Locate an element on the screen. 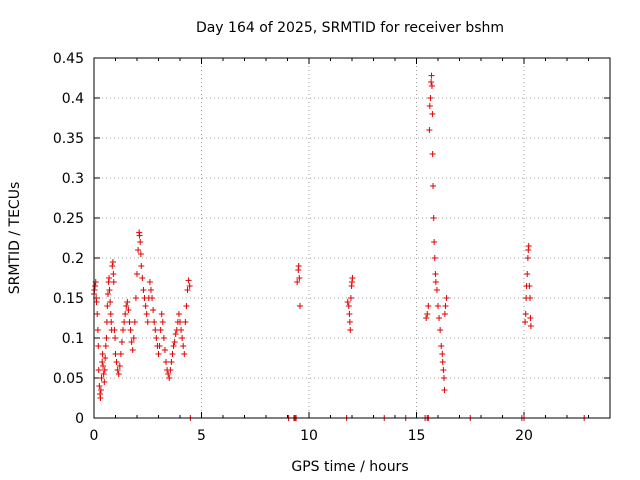  y-tick-label: 0.45 is located at coordinates (68, 59).